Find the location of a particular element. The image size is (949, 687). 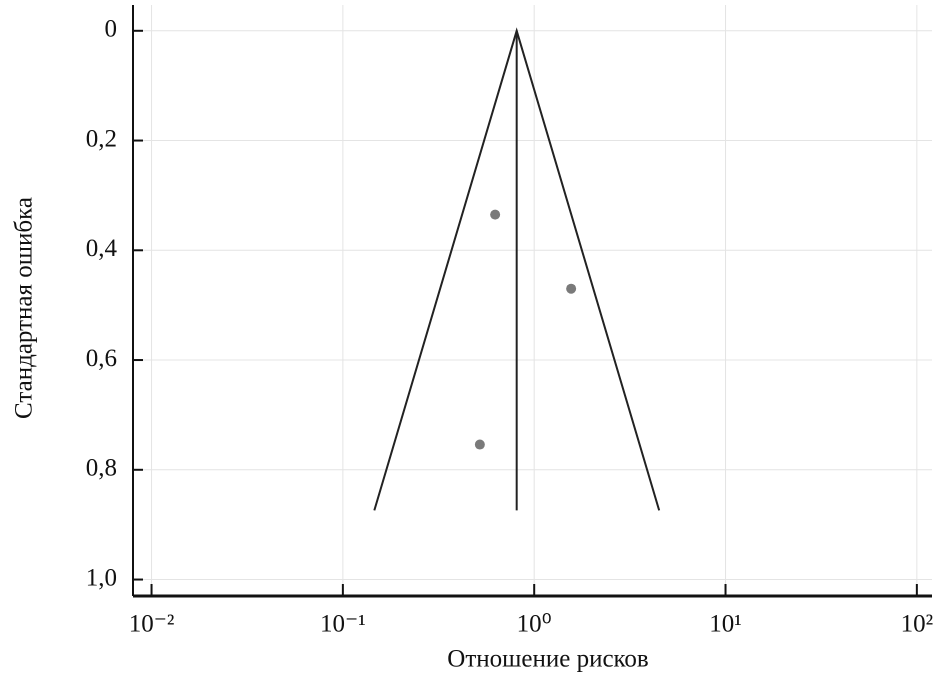

y-tick-label: 0,4 is located at coordinates (102, 248).